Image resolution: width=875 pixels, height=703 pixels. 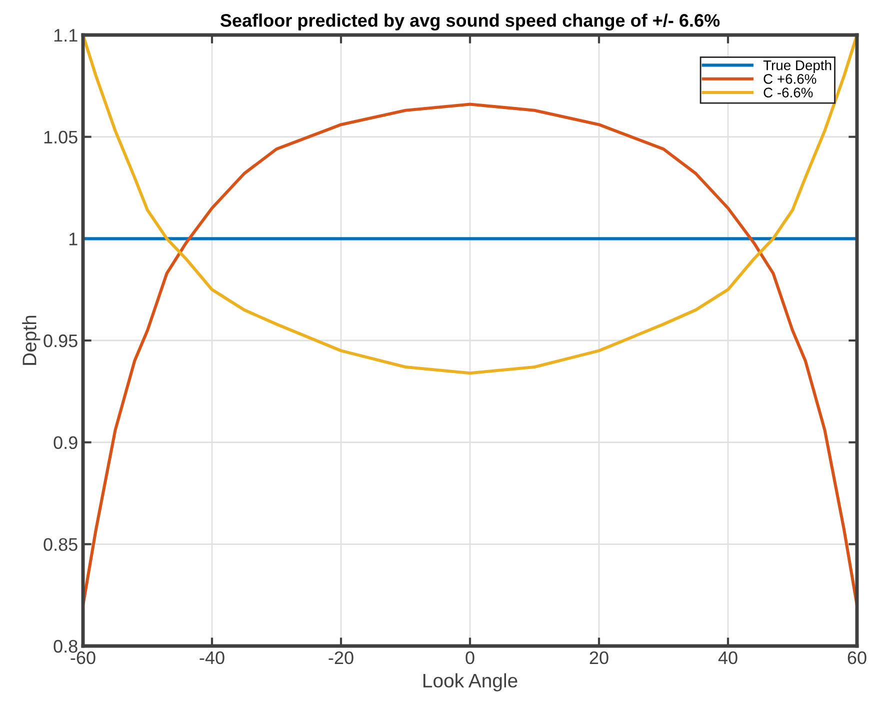 What do you see at coordinates (66, 646) in the screenshot?
I see `y-tick-label: 0.8` at bounding box center [66, 646].